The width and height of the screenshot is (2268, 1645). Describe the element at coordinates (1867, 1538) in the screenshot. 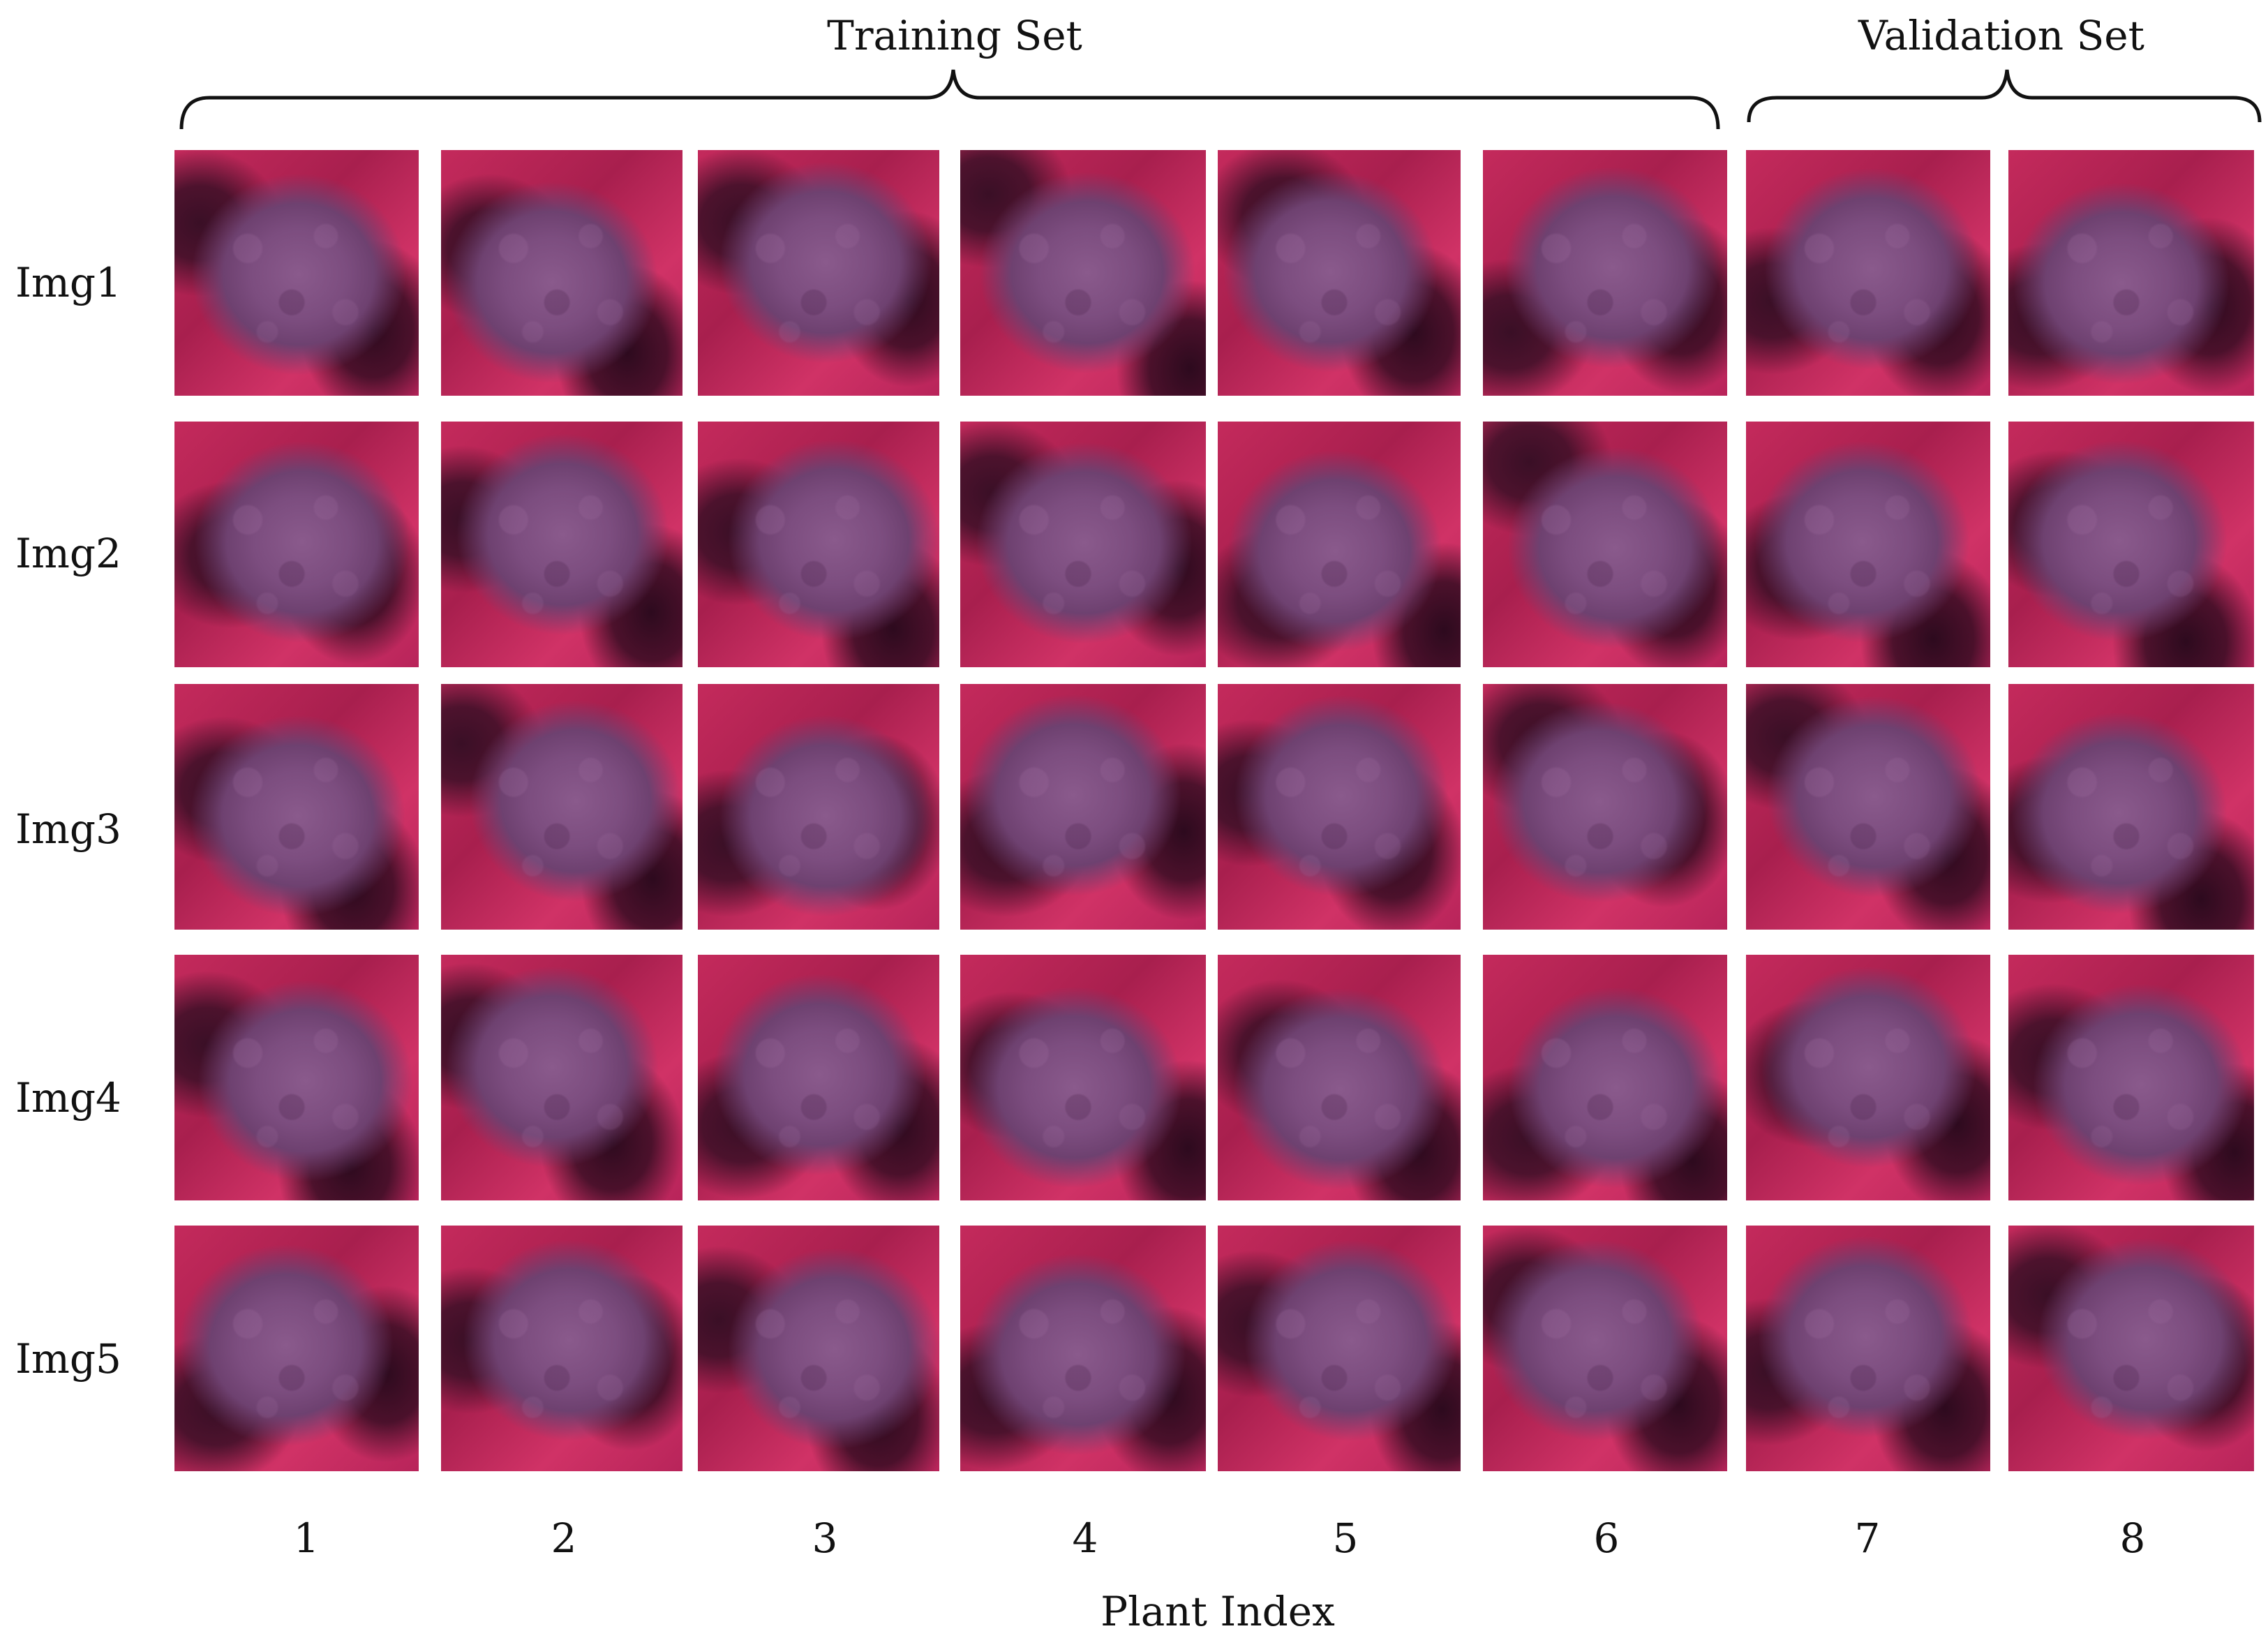

I see `column-label-7: 7` at that location.